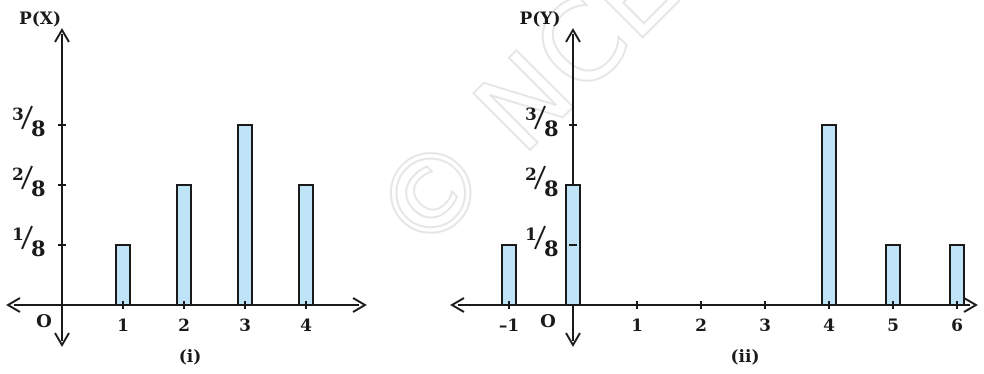 The height and width of the screenshot is (374, 984). I want to click on panel-label: (i), so click(190, 357).